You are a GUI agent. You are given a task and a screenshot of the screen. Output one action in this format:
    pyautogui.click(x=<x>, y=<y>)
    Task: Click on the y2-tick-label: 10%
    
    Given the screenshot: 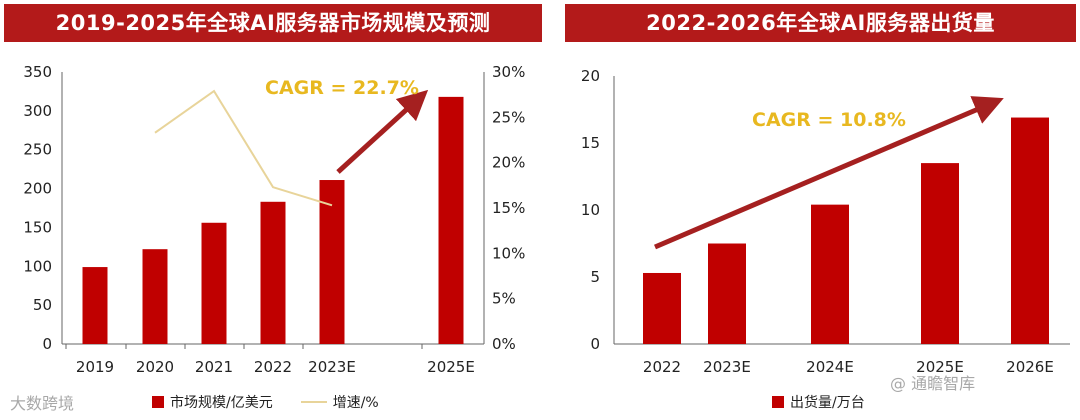 What is the action you would take?
    pyautogui.click(x=508, y=253)
    